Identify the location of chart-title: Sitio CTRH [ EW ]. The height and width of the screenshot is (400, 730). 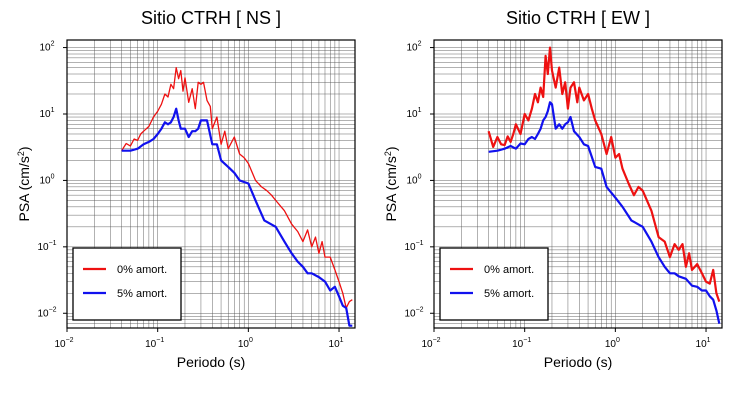
(578, 18).